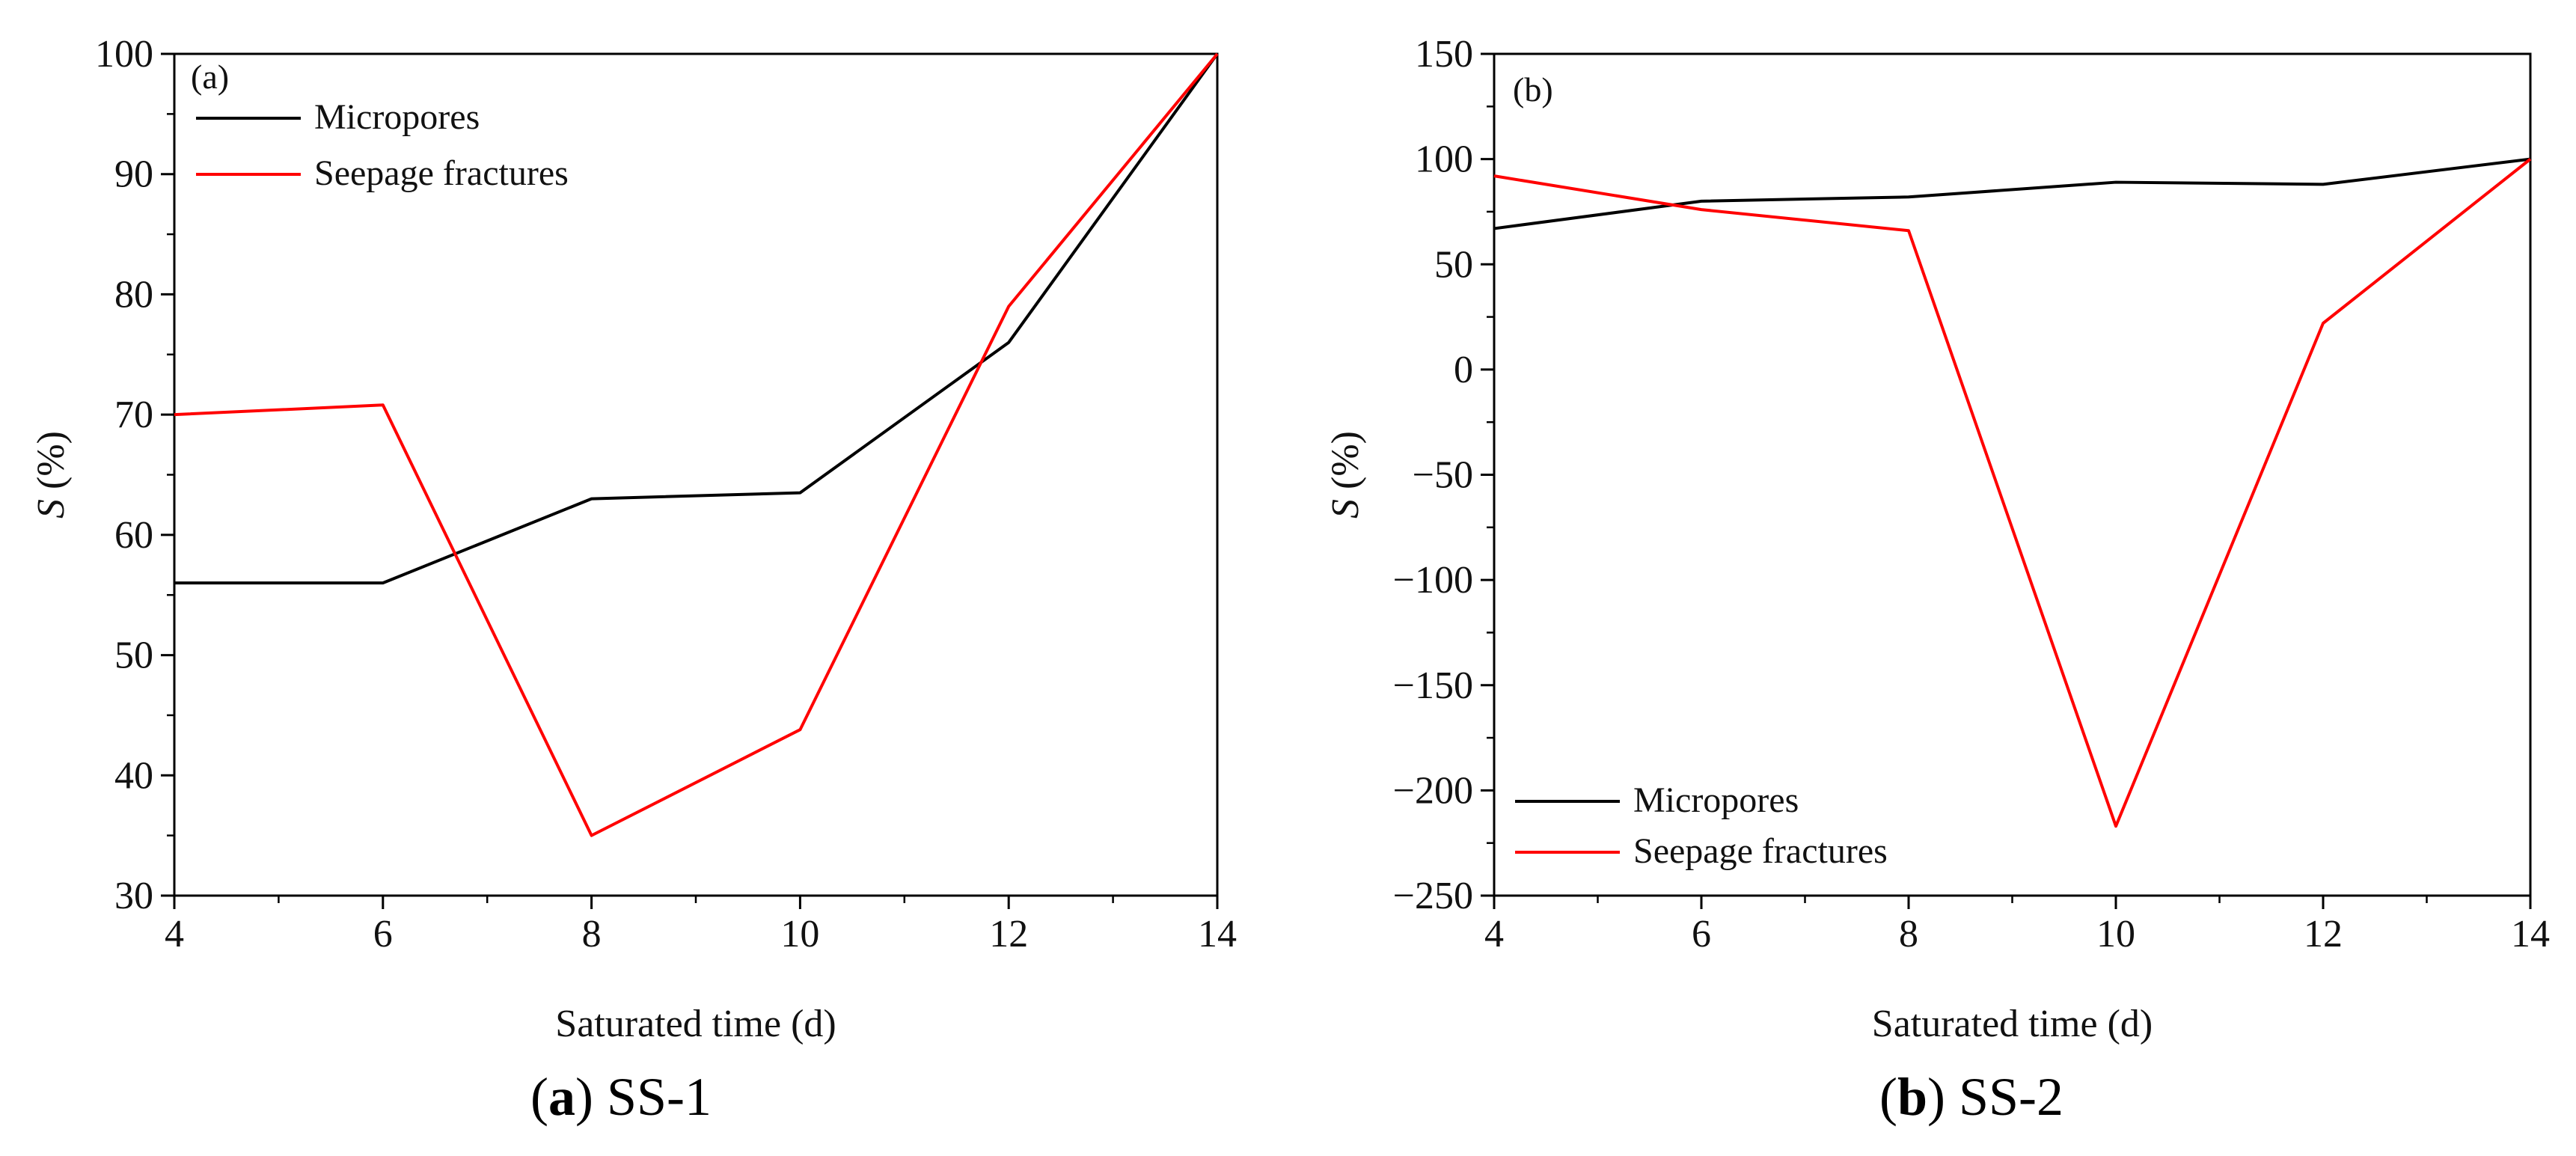 The image size is (2576, 1156). I want to click on y-tick-label: 90, so click(133, 174).